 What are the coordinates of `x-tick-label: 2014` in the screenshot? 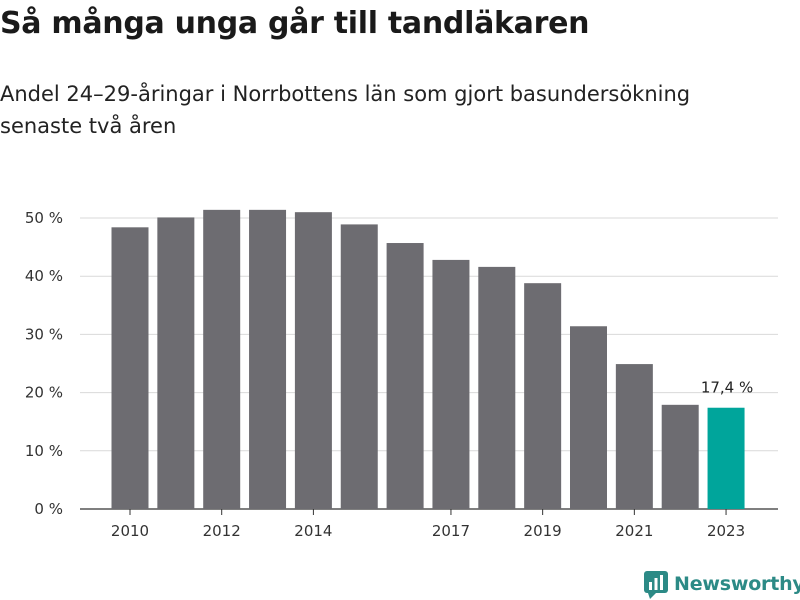 It's located at (313, 531).